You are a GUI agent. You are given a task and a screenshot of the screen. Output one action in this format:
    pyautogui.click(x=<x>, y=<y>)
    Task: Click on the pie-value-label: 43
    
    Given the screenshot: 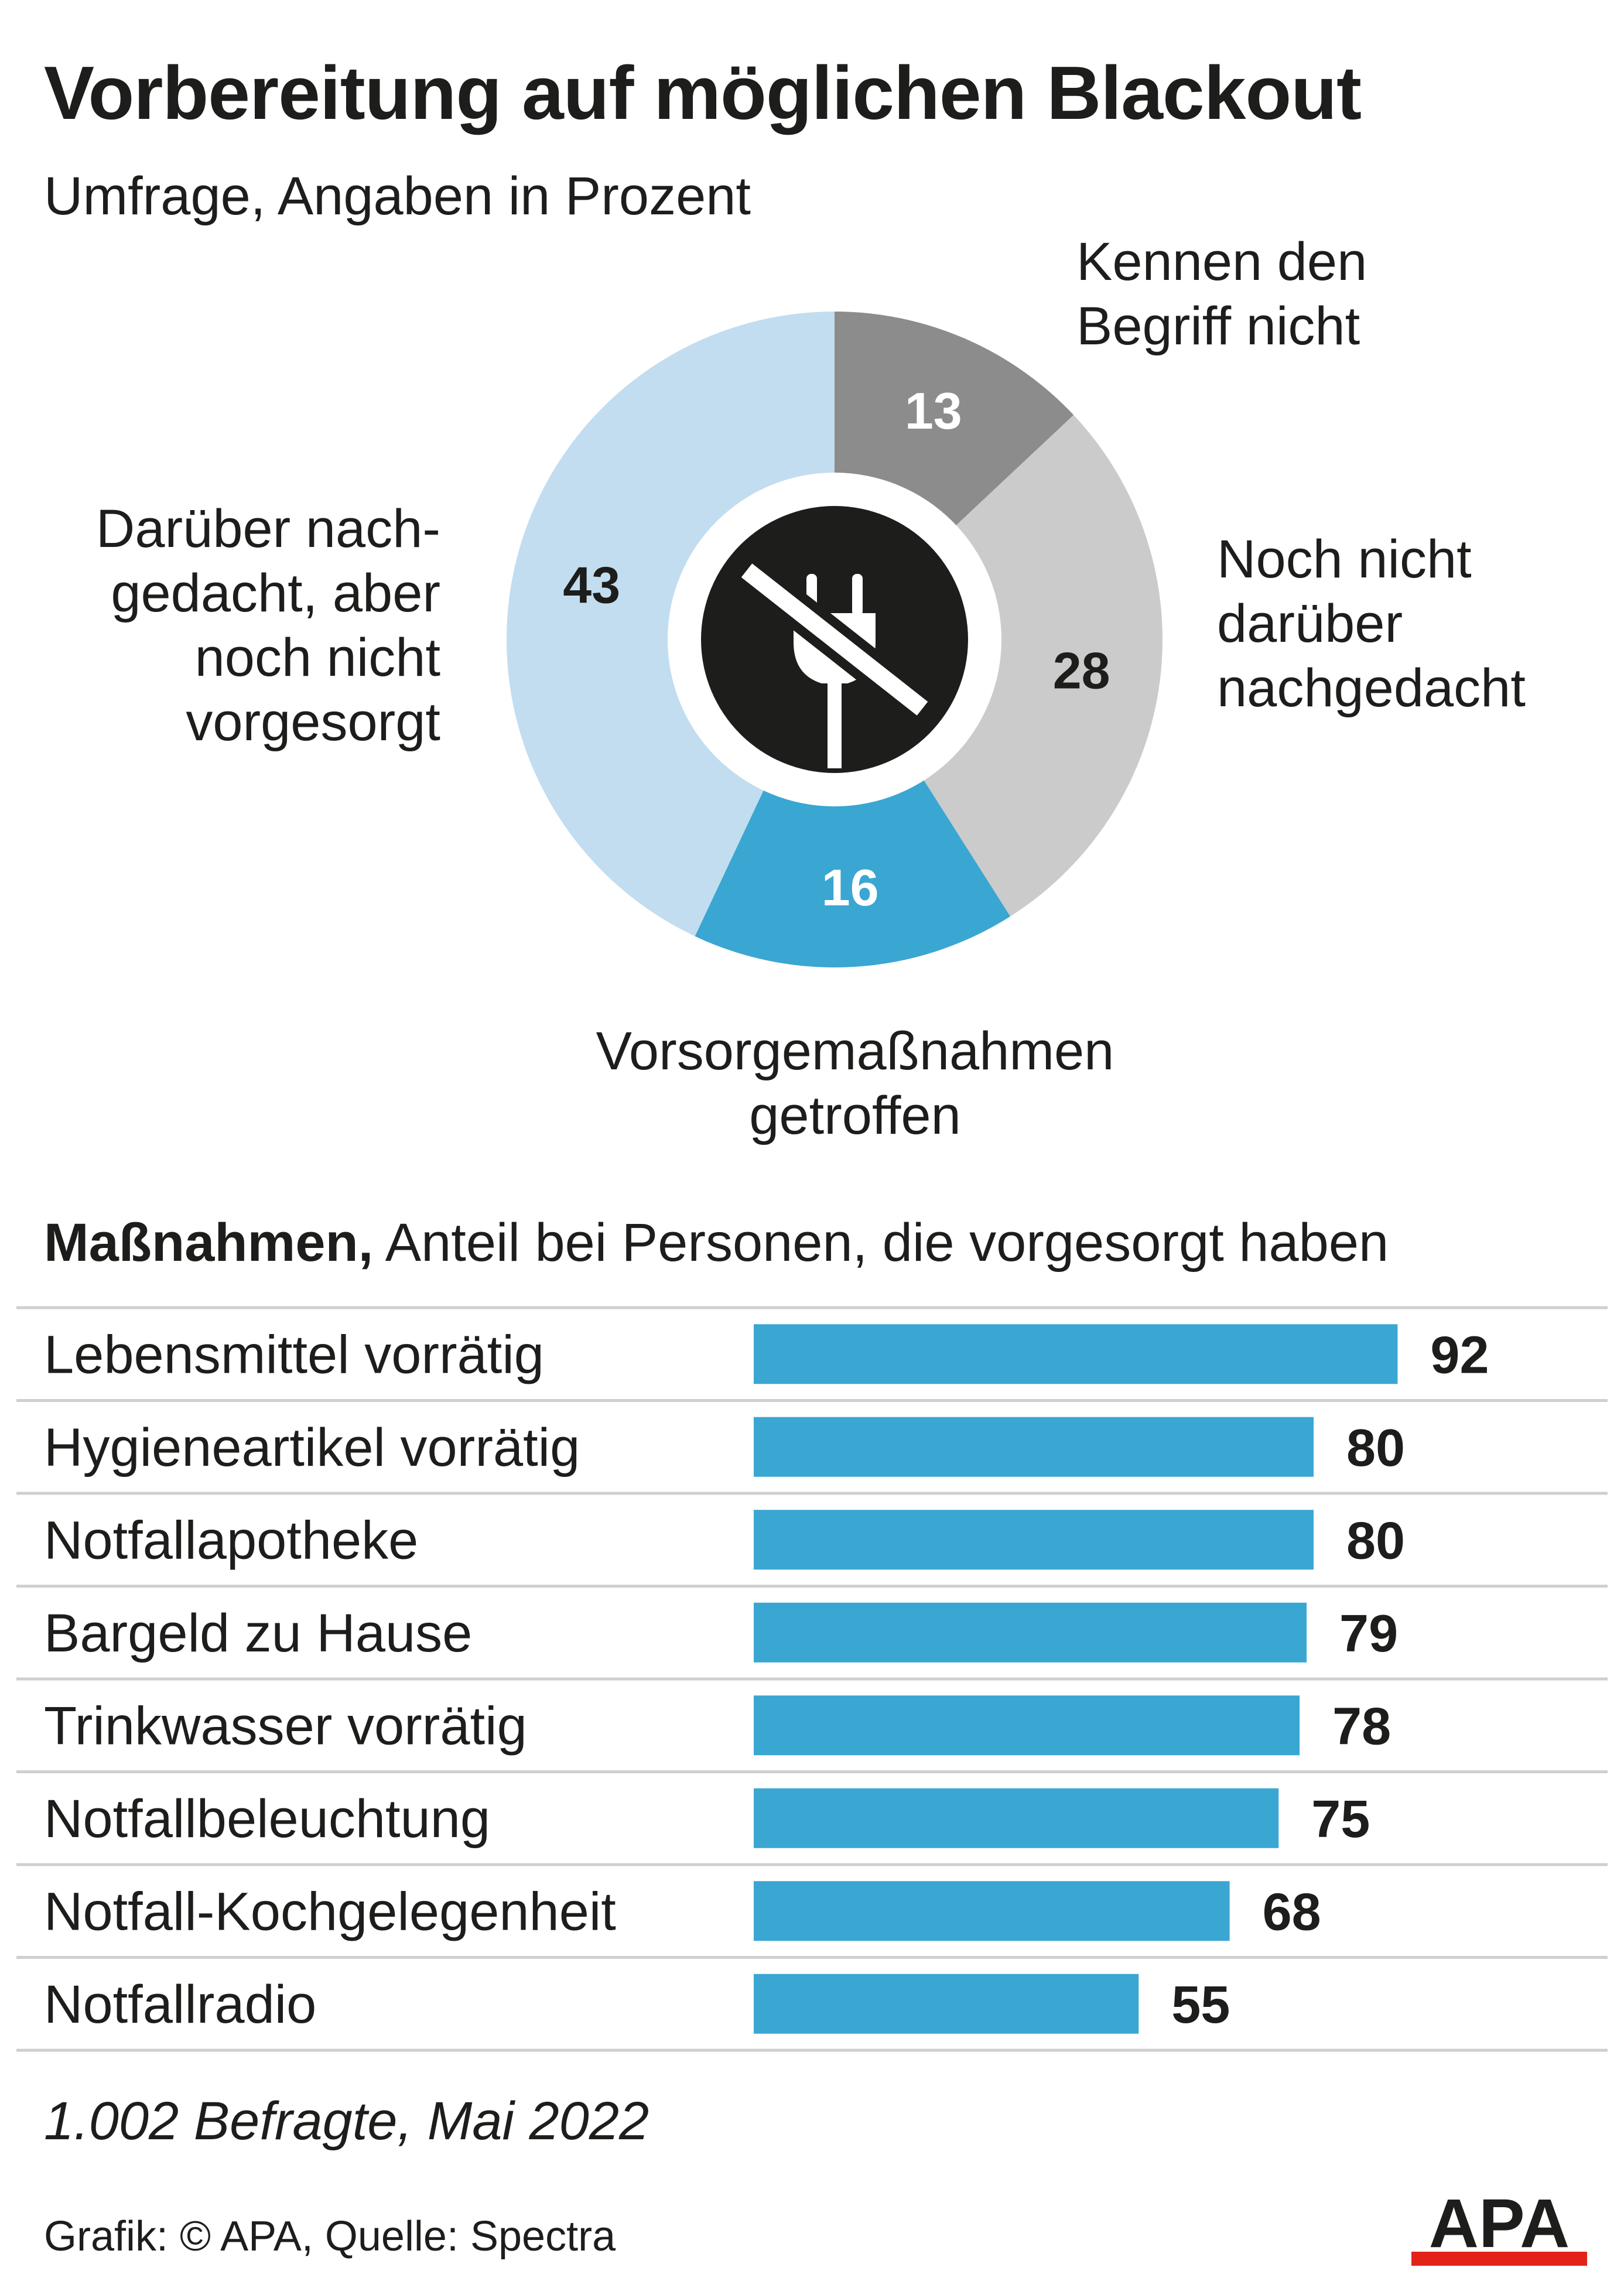 What is the action you would take?
    pyautogui.click(x=591, y=585)
    